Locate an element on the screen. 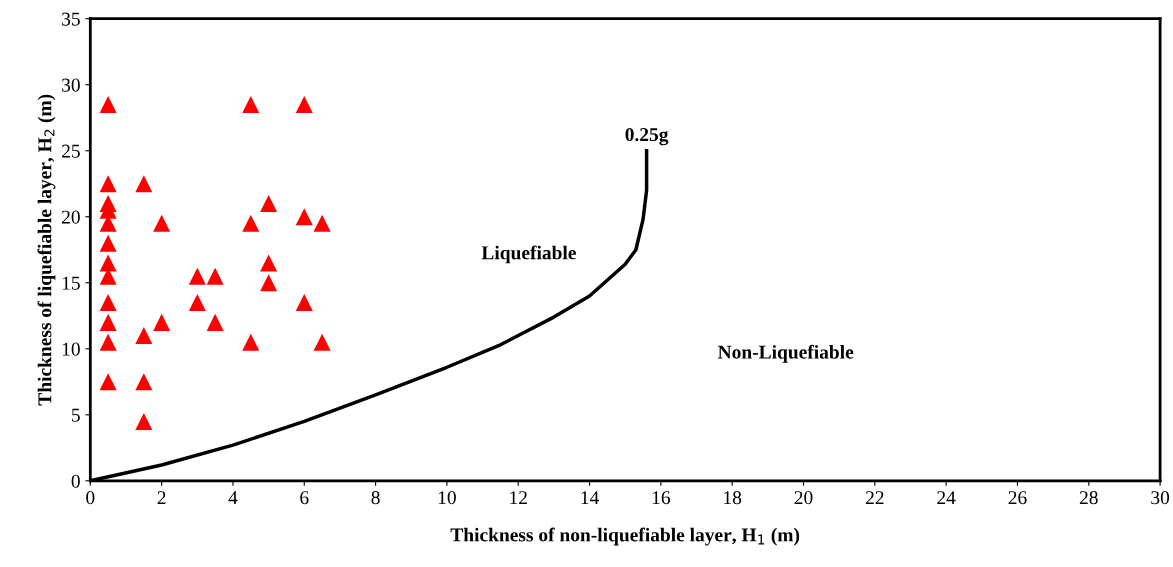 Image resolution: width=1173 pixels, height=567 pixels. y-tick-label: 0 is located at coordinates (75, 481).